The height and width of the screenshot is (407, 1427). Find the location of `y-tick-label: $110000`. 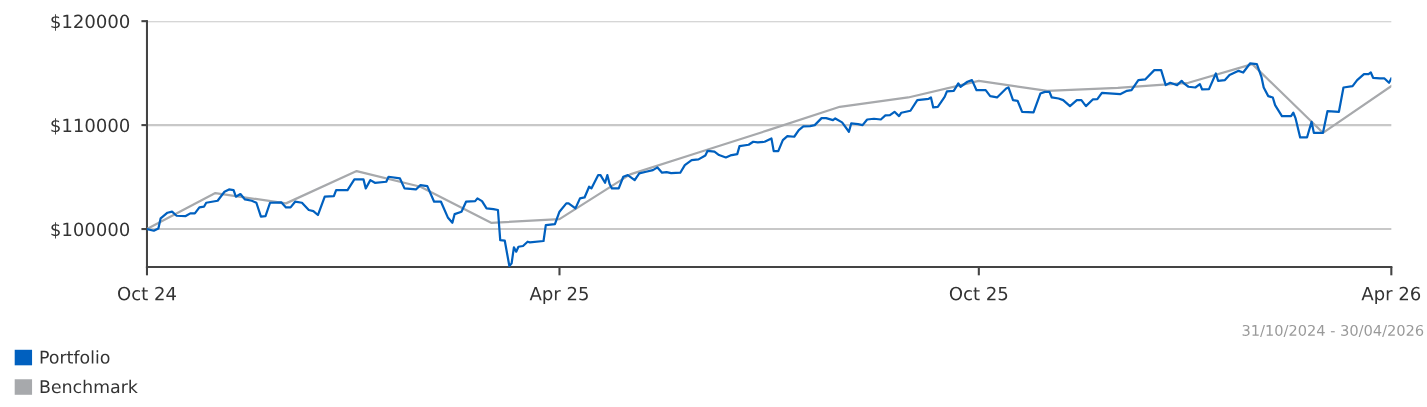

y-tick-label: $110000 is located at coordinates (90, 126).